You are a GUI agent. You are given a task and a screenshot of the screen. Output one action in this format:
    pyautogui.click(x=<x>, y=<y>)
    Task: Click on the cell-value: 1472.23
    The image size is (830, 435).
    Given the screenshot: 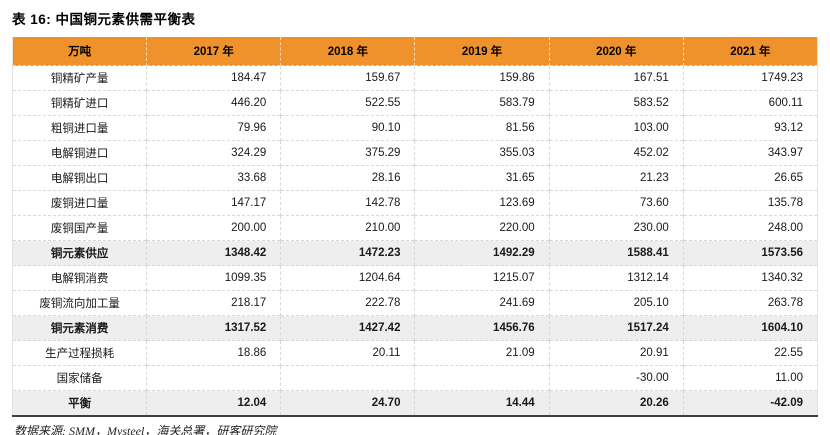 What is the action you would take?
    pyautogui.click(x=347, y=253)
    